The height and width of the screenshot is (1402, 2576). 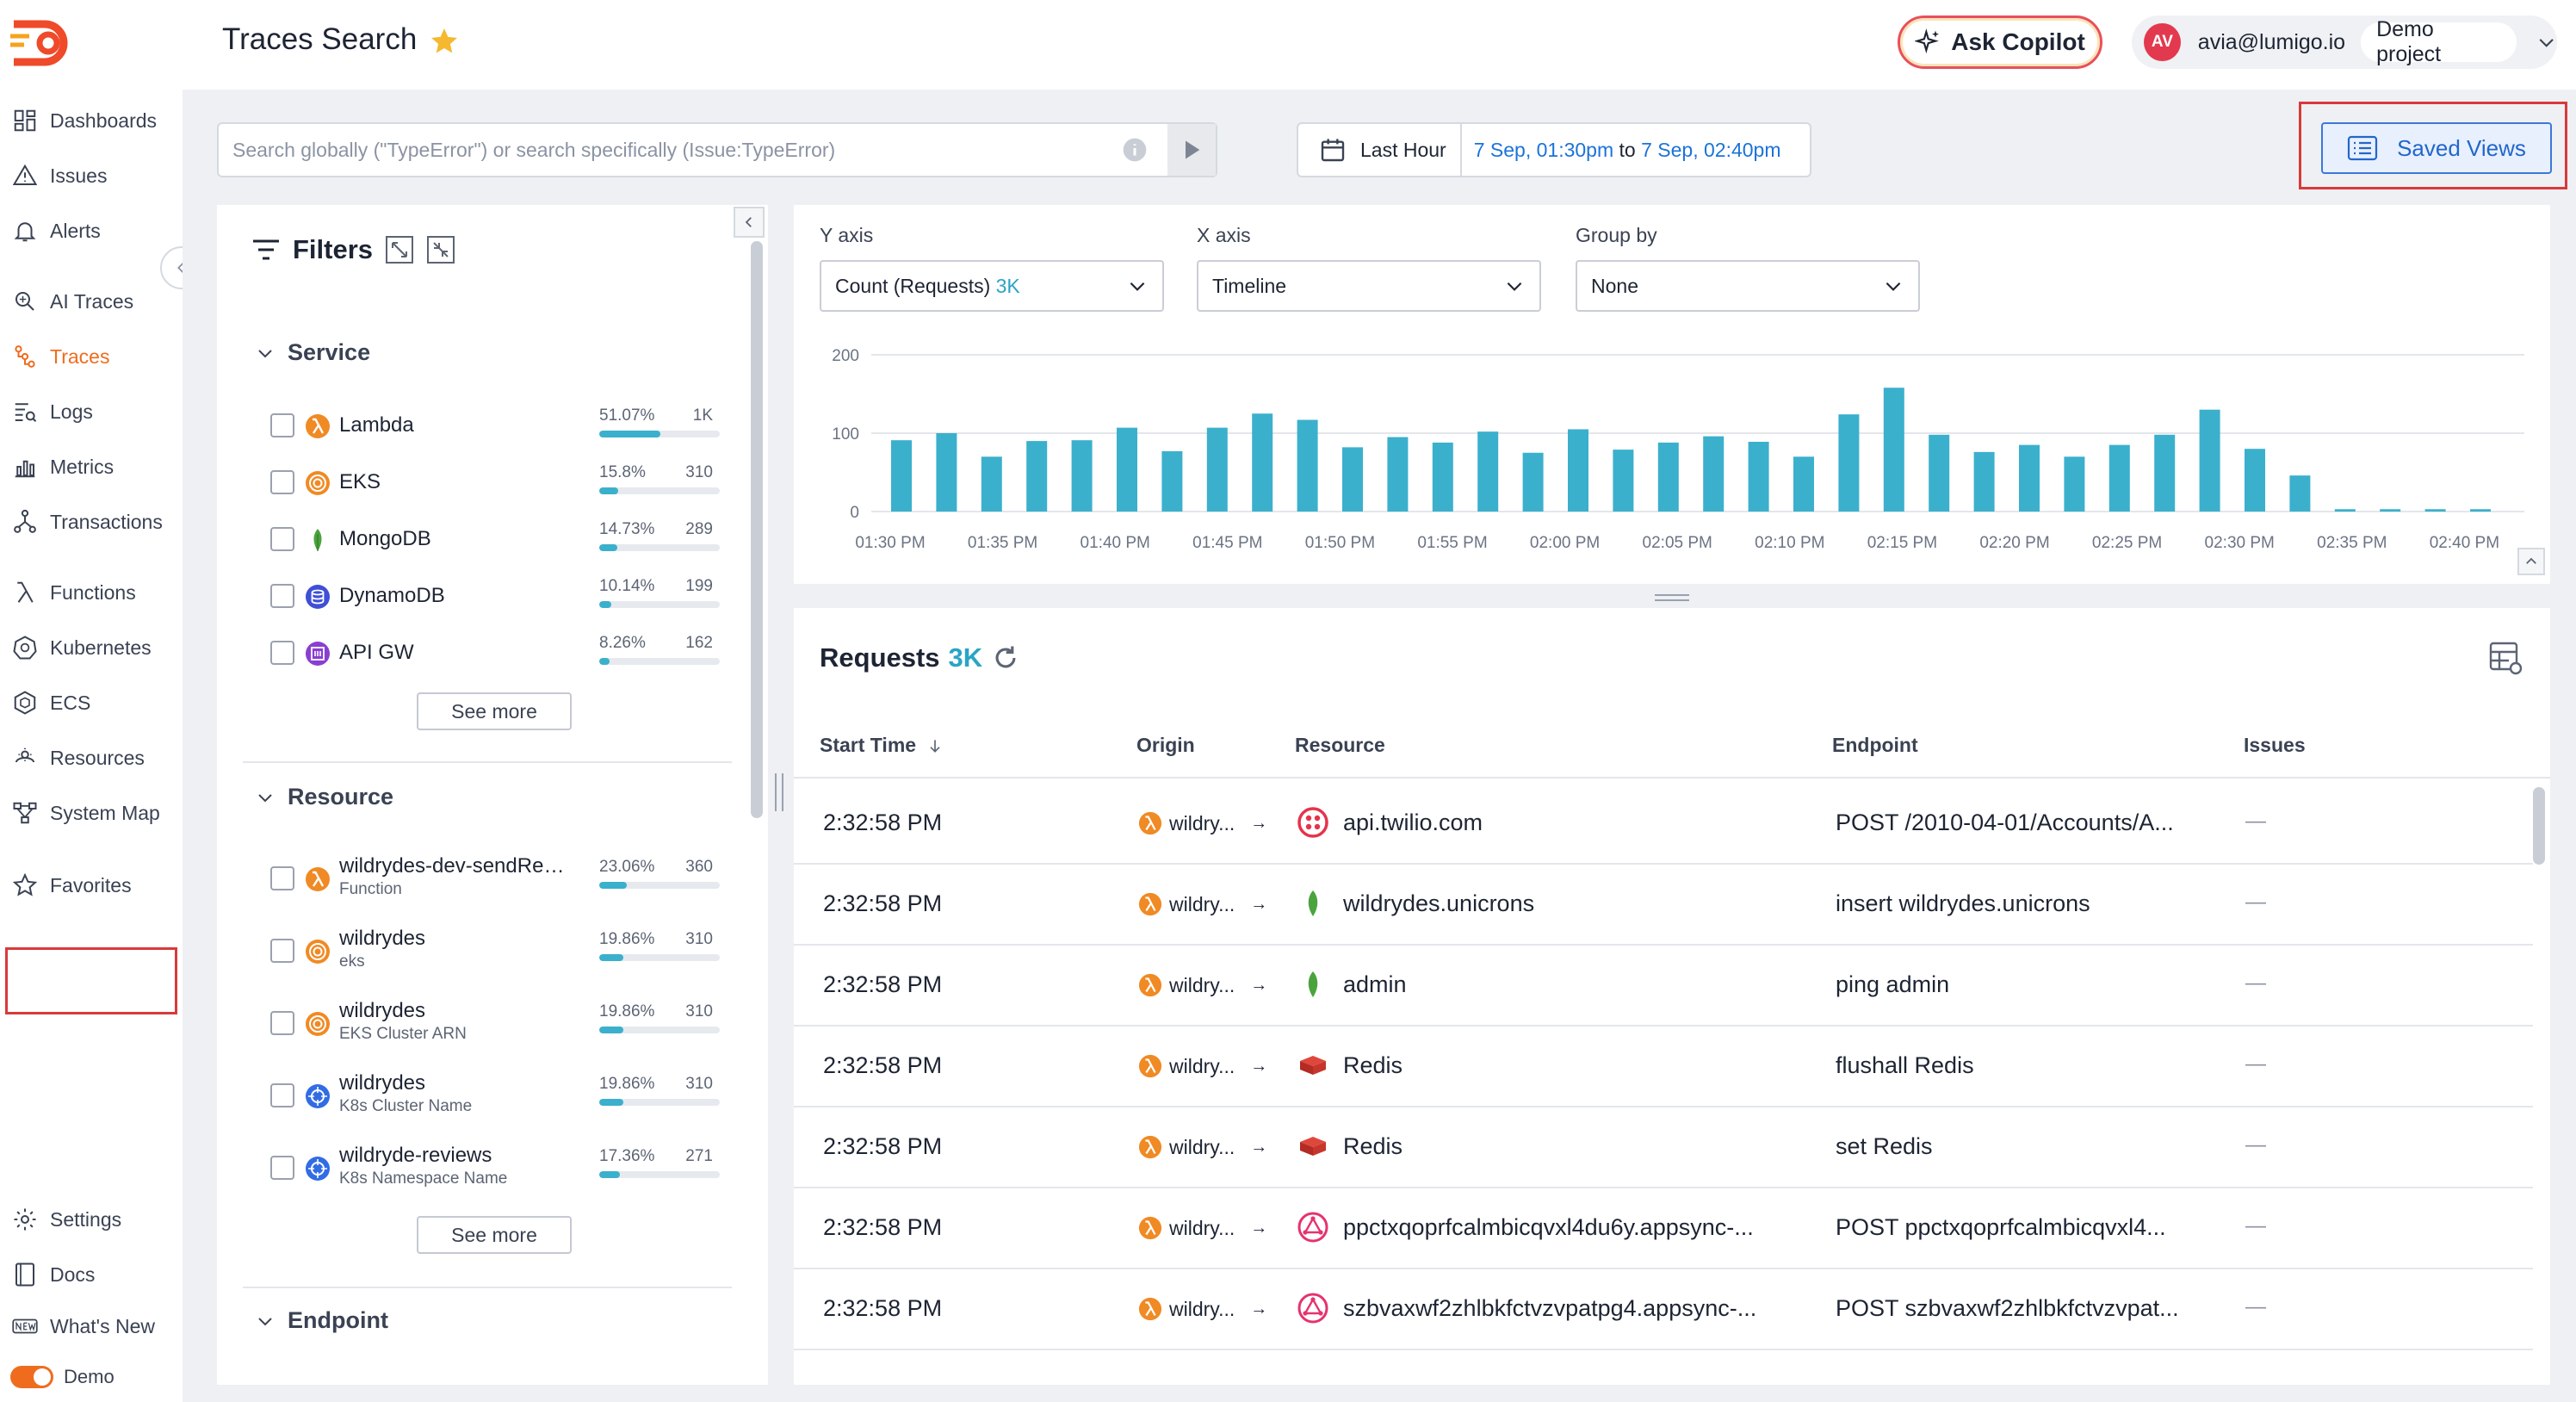 What do you see at coordinates (57, 231) in the screenshot?
I see `sidebar-item-alerts: Alerts` at bounding box center [57, 231].